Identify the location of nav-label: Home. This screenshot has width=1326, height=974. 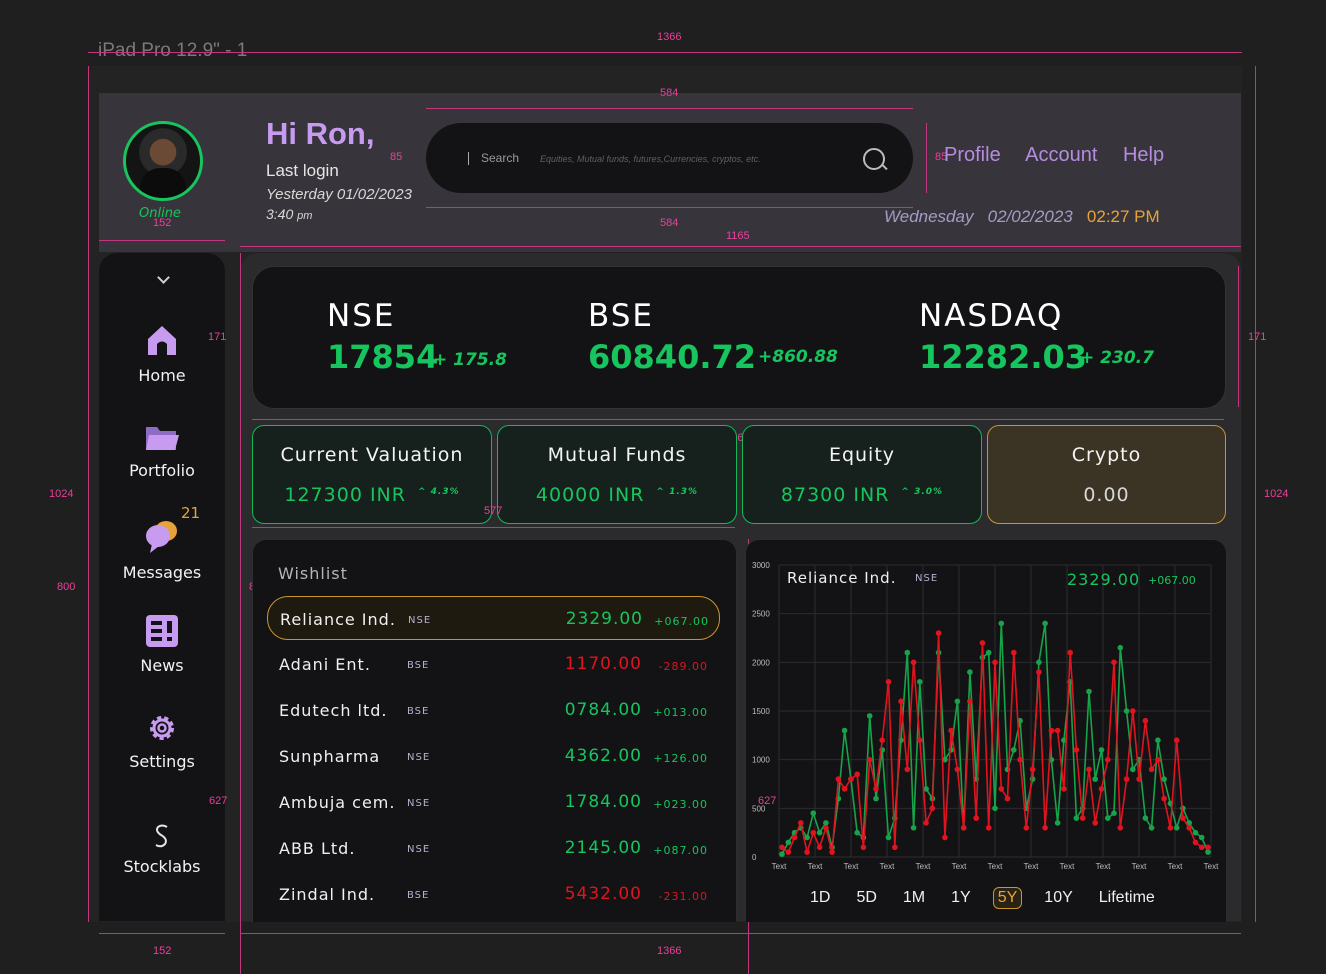
(162, 375).